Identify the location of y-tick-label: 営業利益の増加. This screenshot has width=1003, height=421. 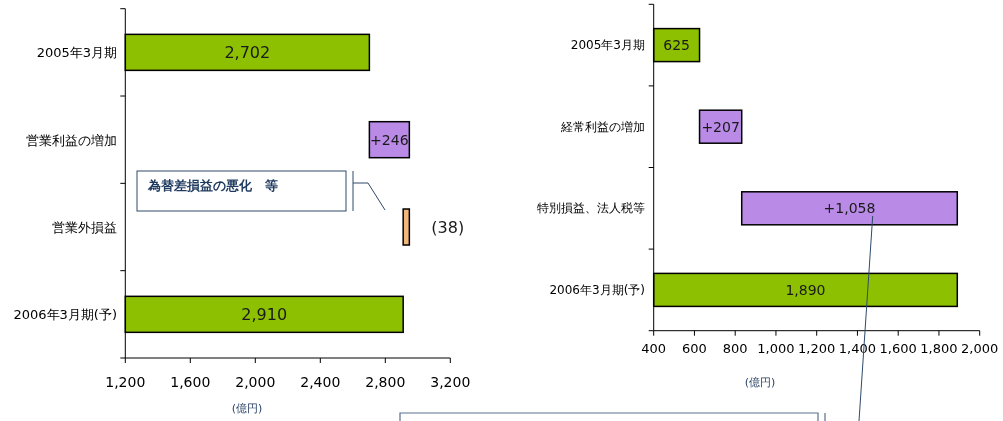
(71, 140).